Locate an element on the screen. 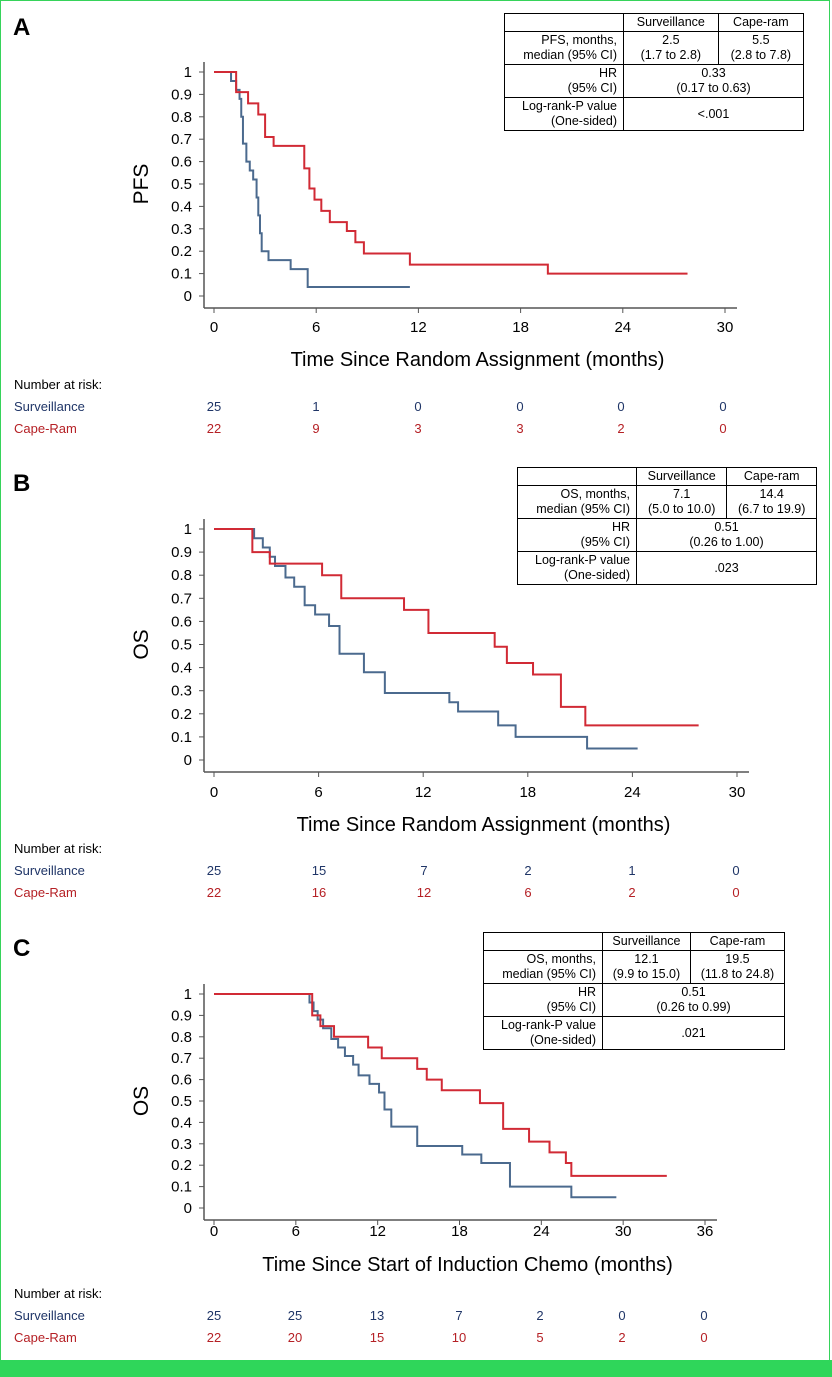 This screenshot has height=1377, width=832. panel-label: A is located at coordinates (22, 27).